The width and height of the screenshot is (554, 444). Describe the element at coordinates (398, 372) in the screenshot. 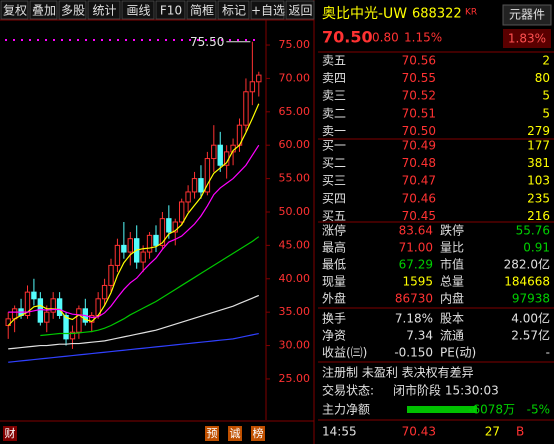

I see `tags: 注册制 未盈利 表决权有差异` at that location.